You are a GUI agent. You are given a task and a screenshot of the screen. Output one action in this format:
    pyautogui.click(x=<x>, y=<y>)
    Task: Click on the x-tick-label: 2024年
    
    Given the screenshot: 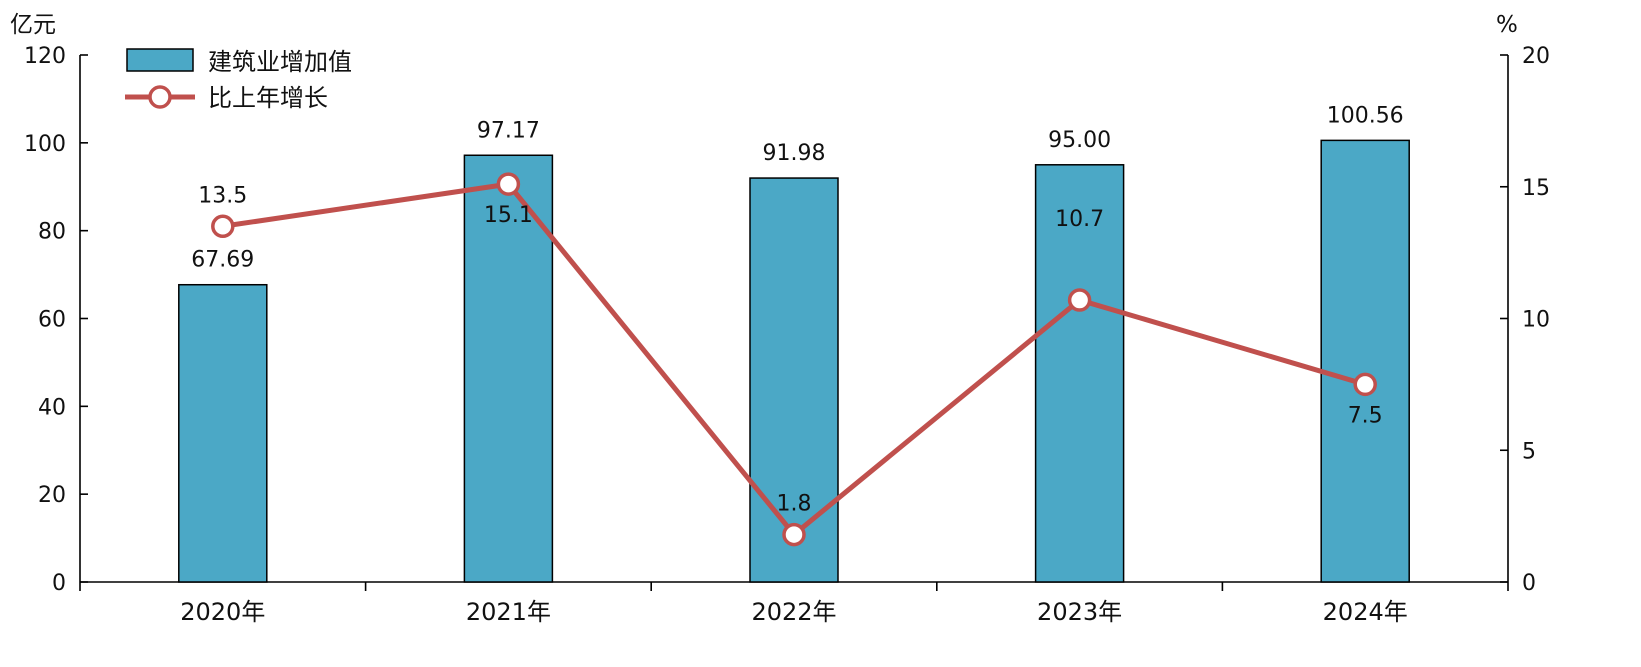 What is the action you would take?
    pyautogui.click(x=1365, y=612)
    